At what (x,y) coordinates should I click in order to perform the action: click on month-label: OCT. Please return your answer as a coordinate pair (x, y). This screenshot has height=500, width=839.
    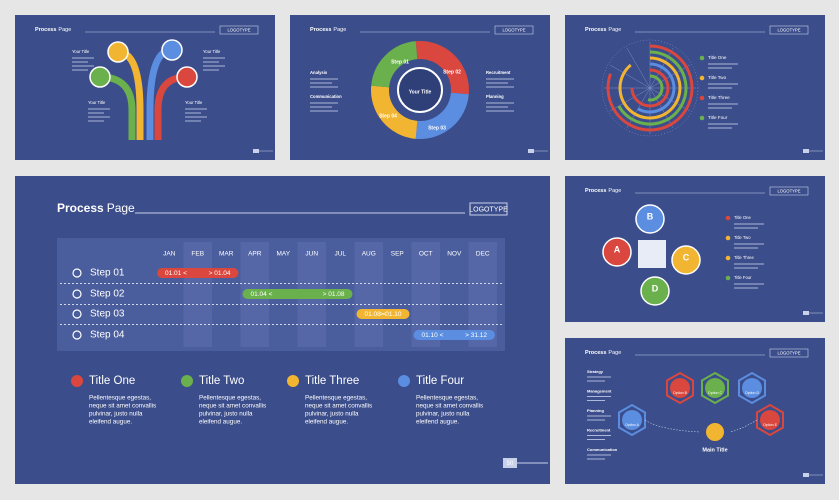
    Looking at the image, I should click on (426, 254).